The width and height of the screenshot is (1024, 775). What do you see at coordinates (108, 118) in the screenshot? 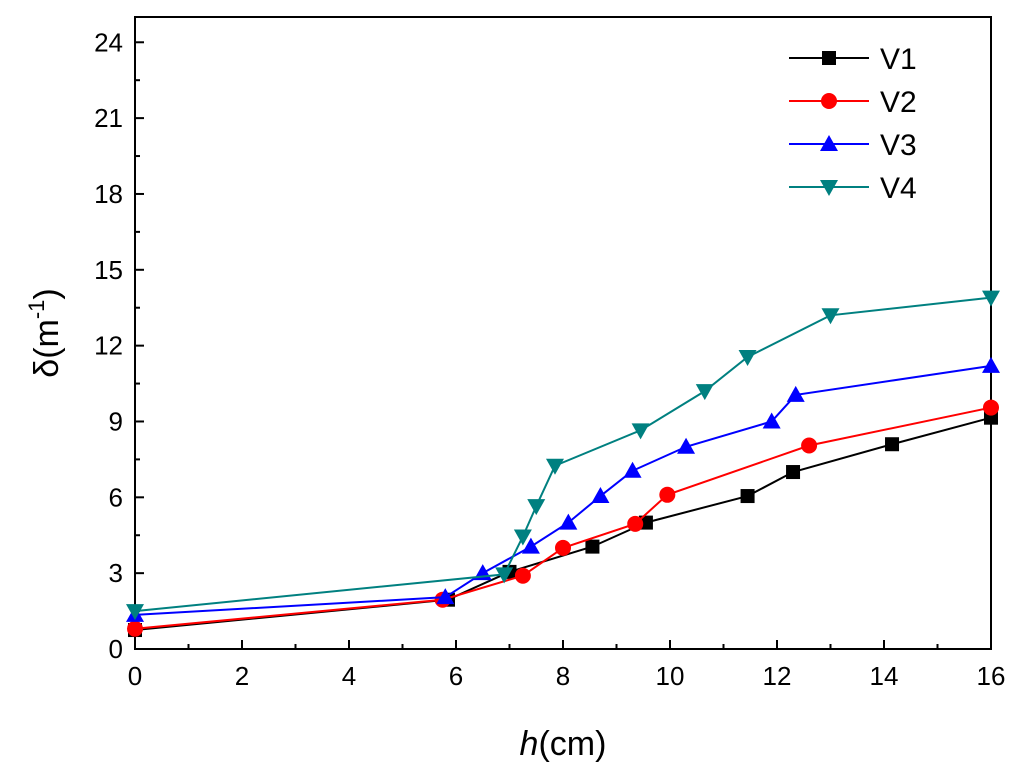
I see `y-tick-label: 21` at bounding box center [108, 118].